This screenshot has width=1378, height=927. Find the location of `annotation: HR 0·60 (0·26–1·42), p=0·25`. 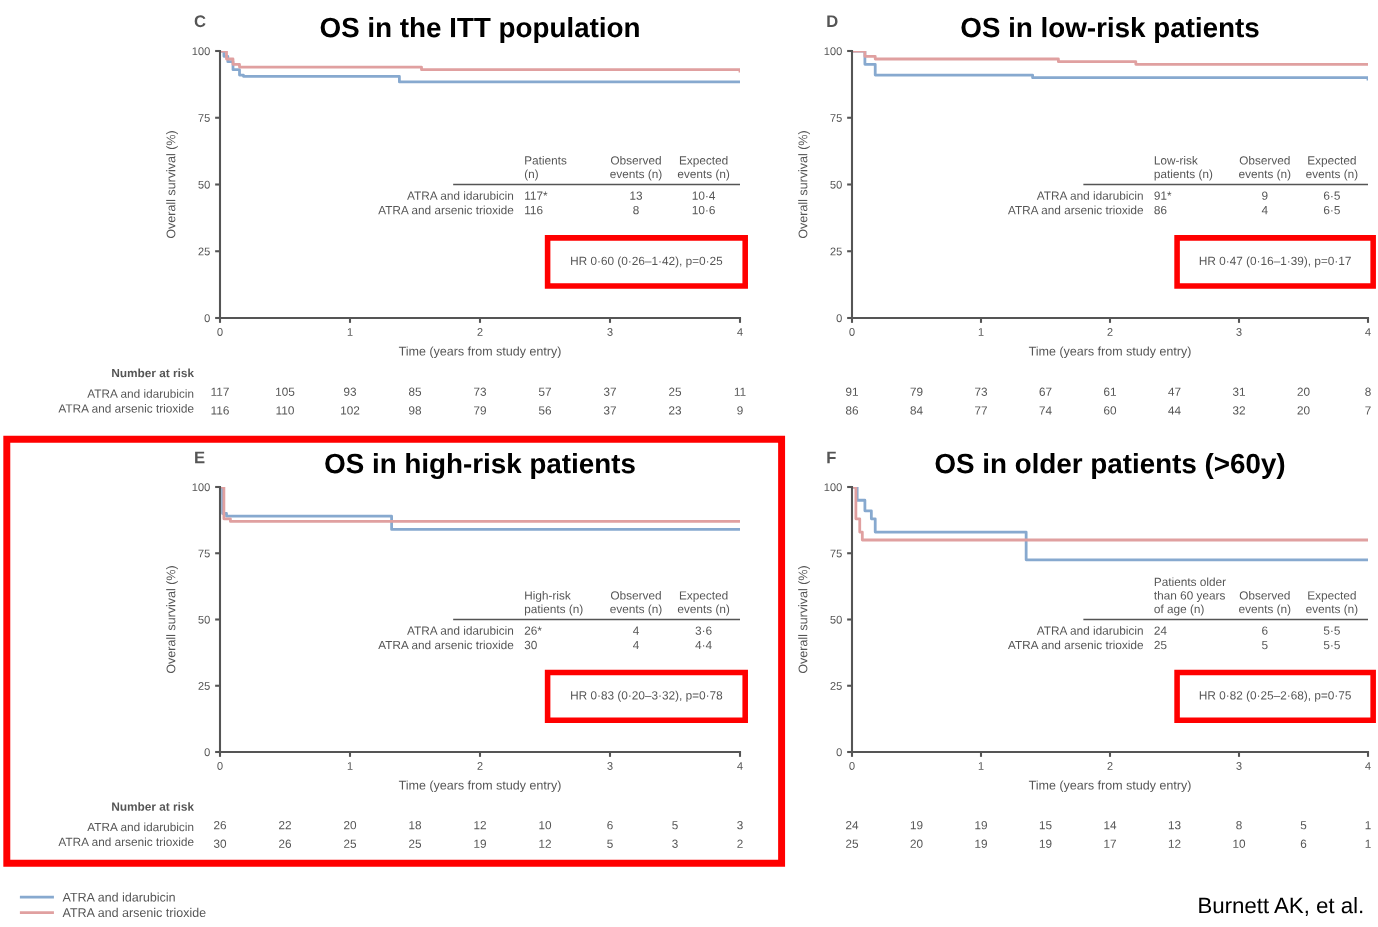

annotation: HR 0·60 (0·26–1·42), p=0·25 is located at coordinates (647, 262).